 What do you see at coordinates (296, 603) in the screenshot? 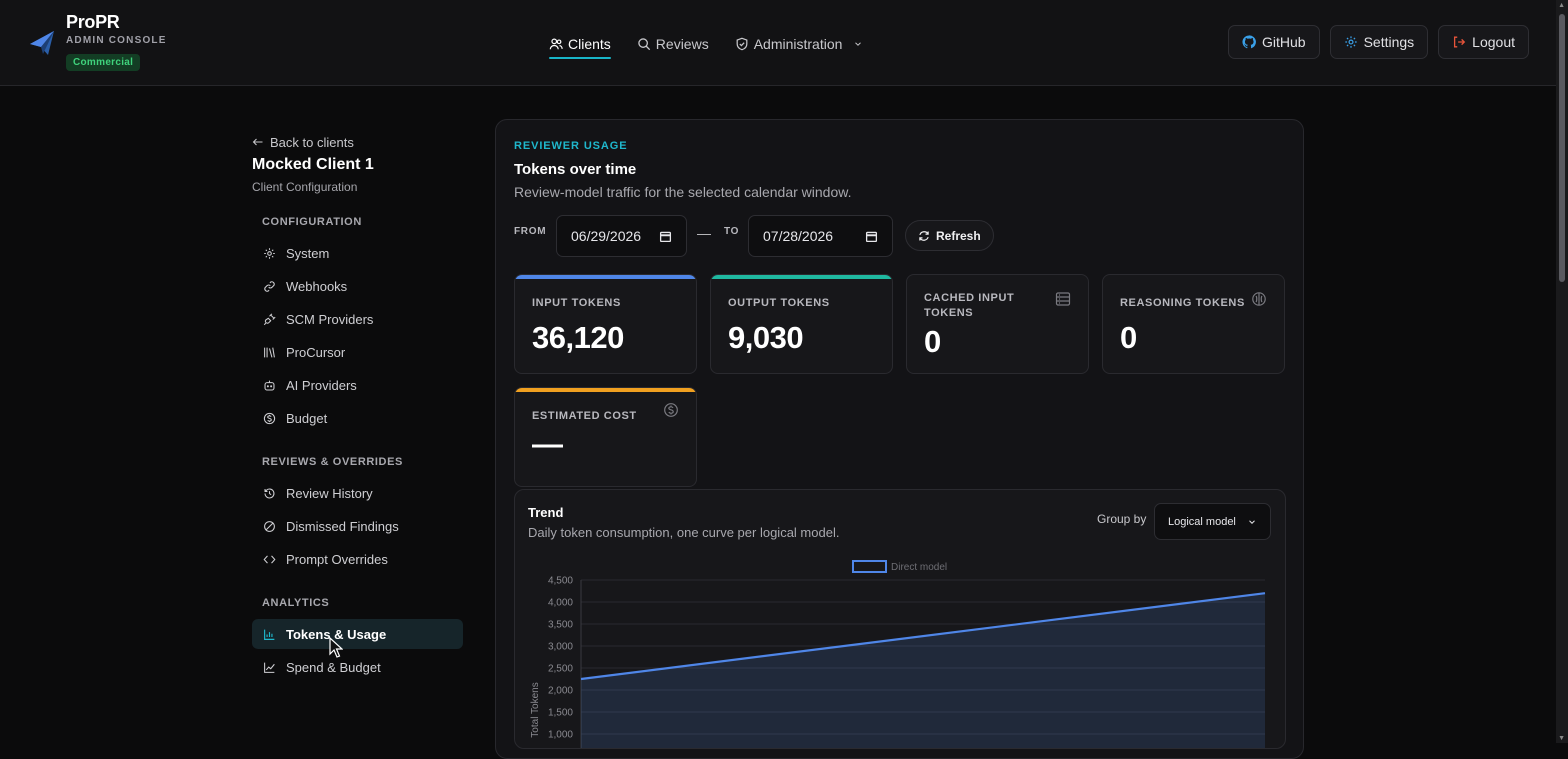
I see `section-analytics: ANALYTICS` at bounding box center [296, 603].